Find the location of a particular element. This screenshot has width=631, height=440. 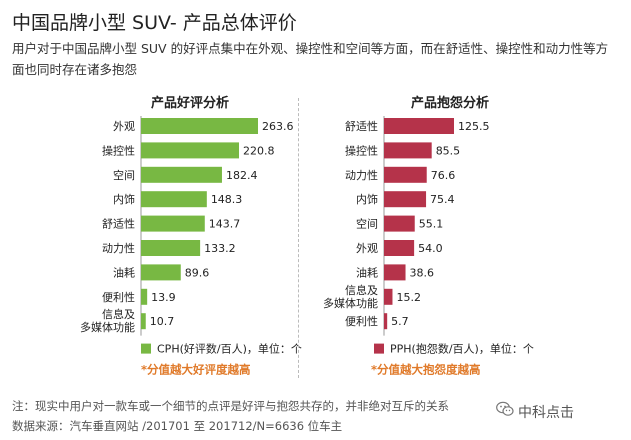

praise-legend-swatch is located at coordinates (146, 348).